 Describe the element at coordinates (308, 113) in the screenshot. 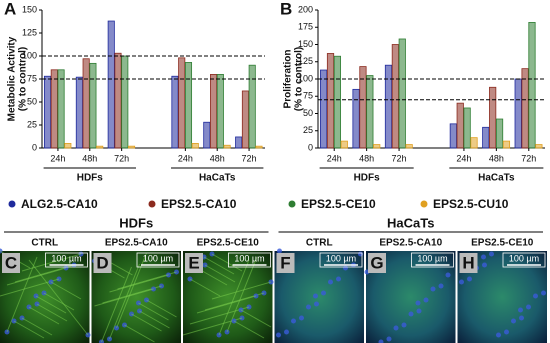

I see `y-tick-label: 50` at that location.